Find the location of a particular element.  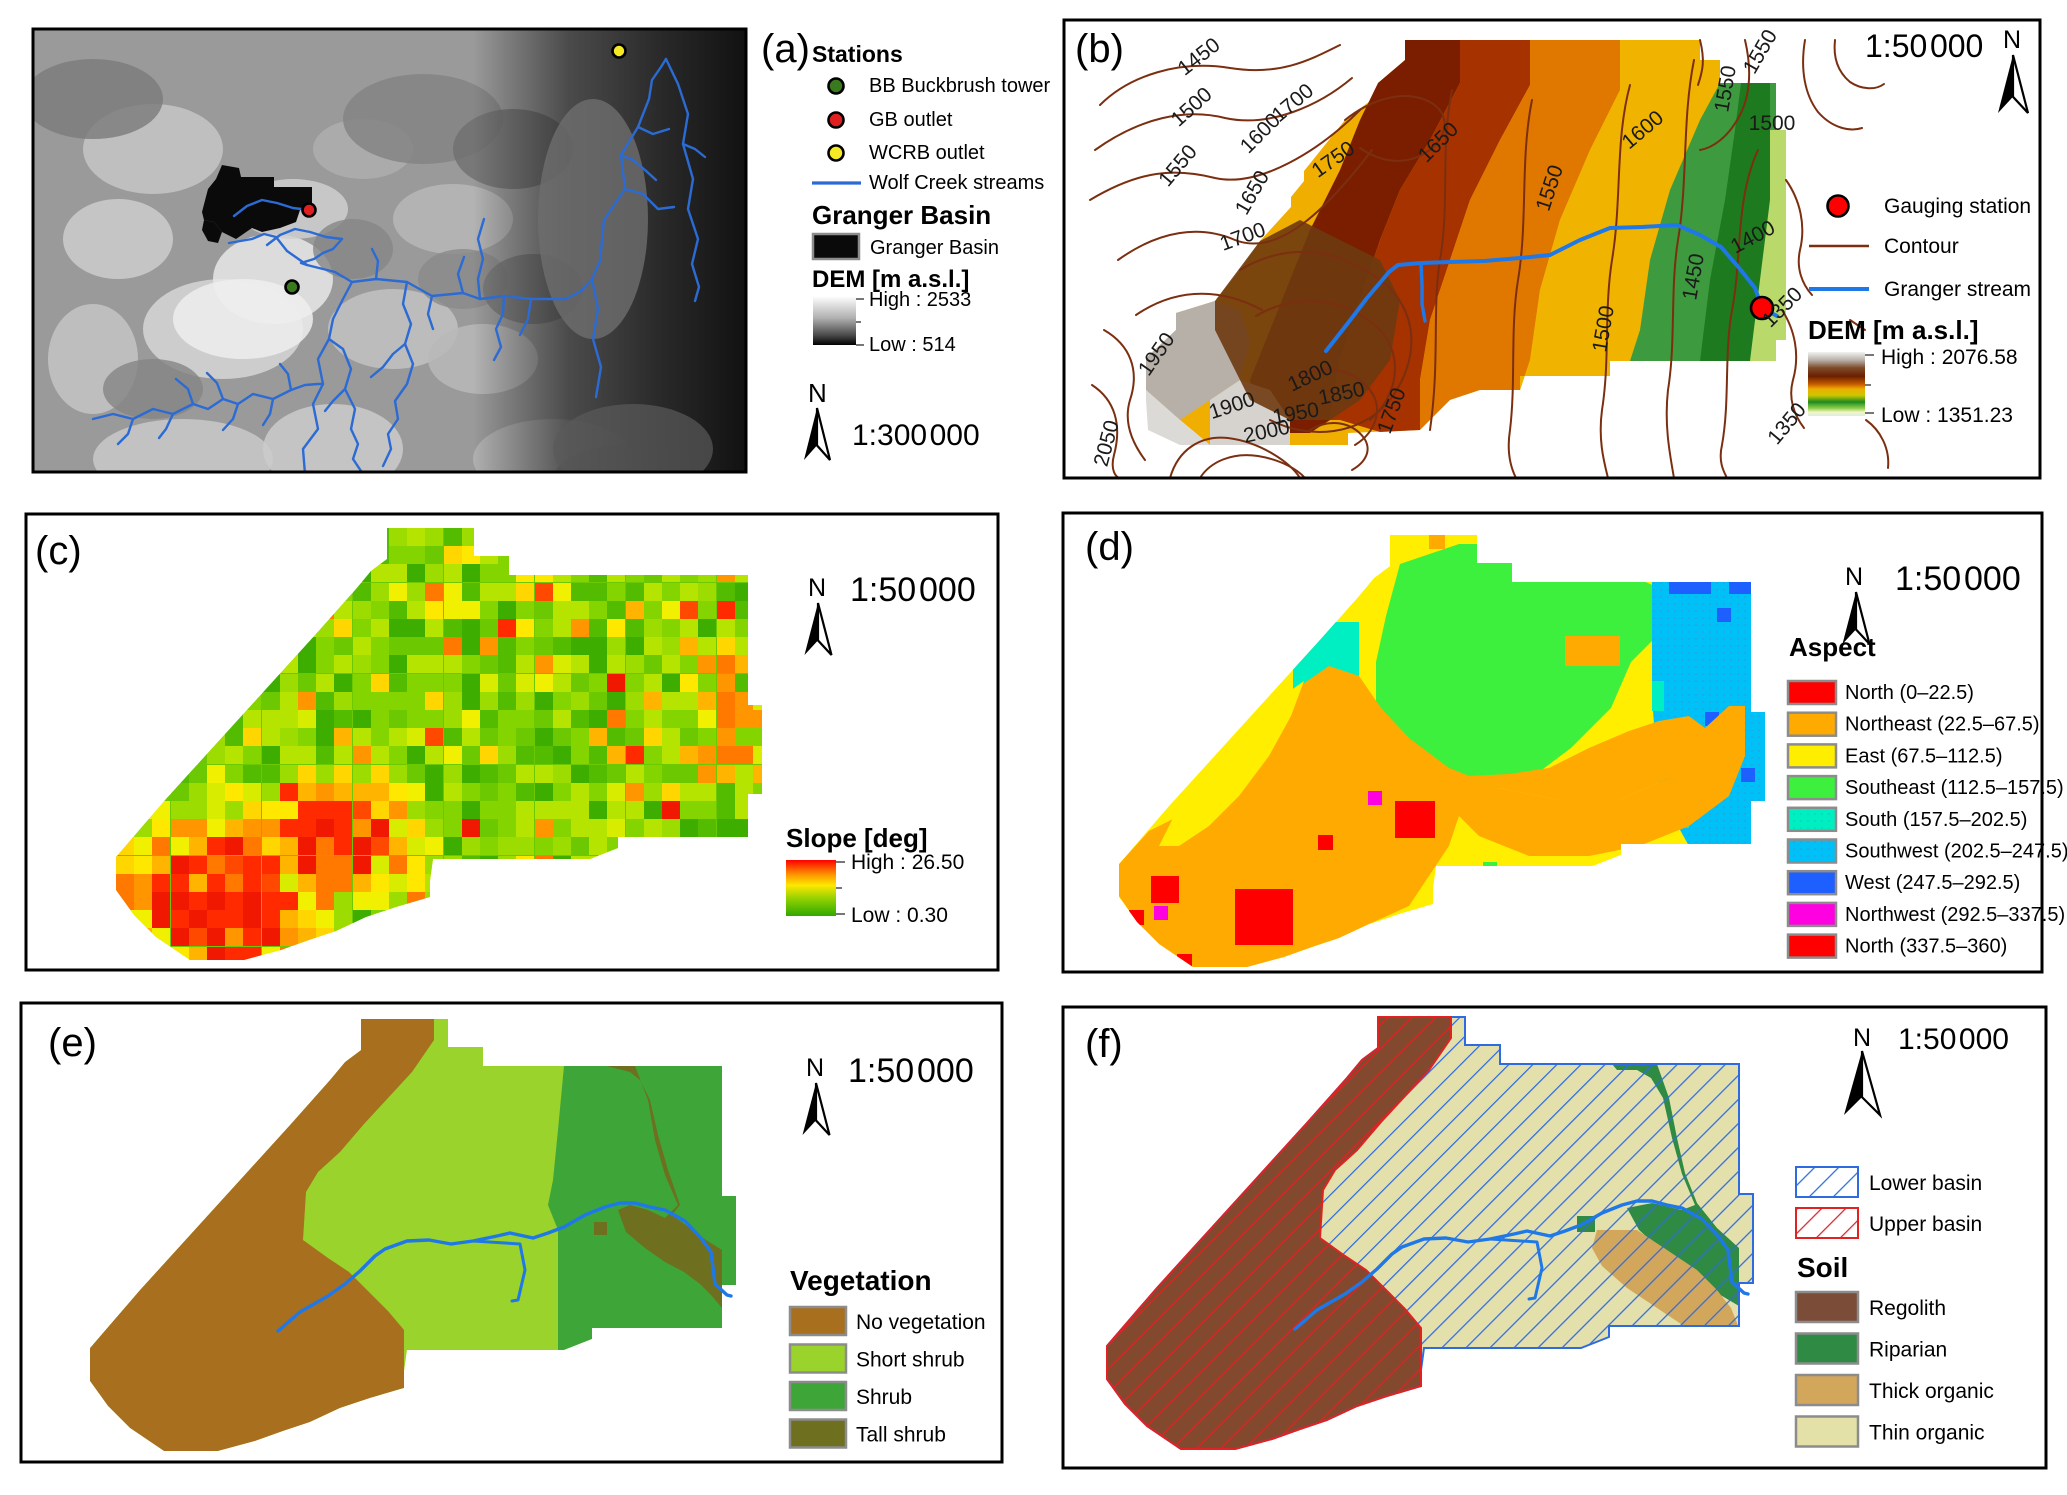

svg-text: Southwest (202.5–247.5) is located at coordinates (1956, 852).